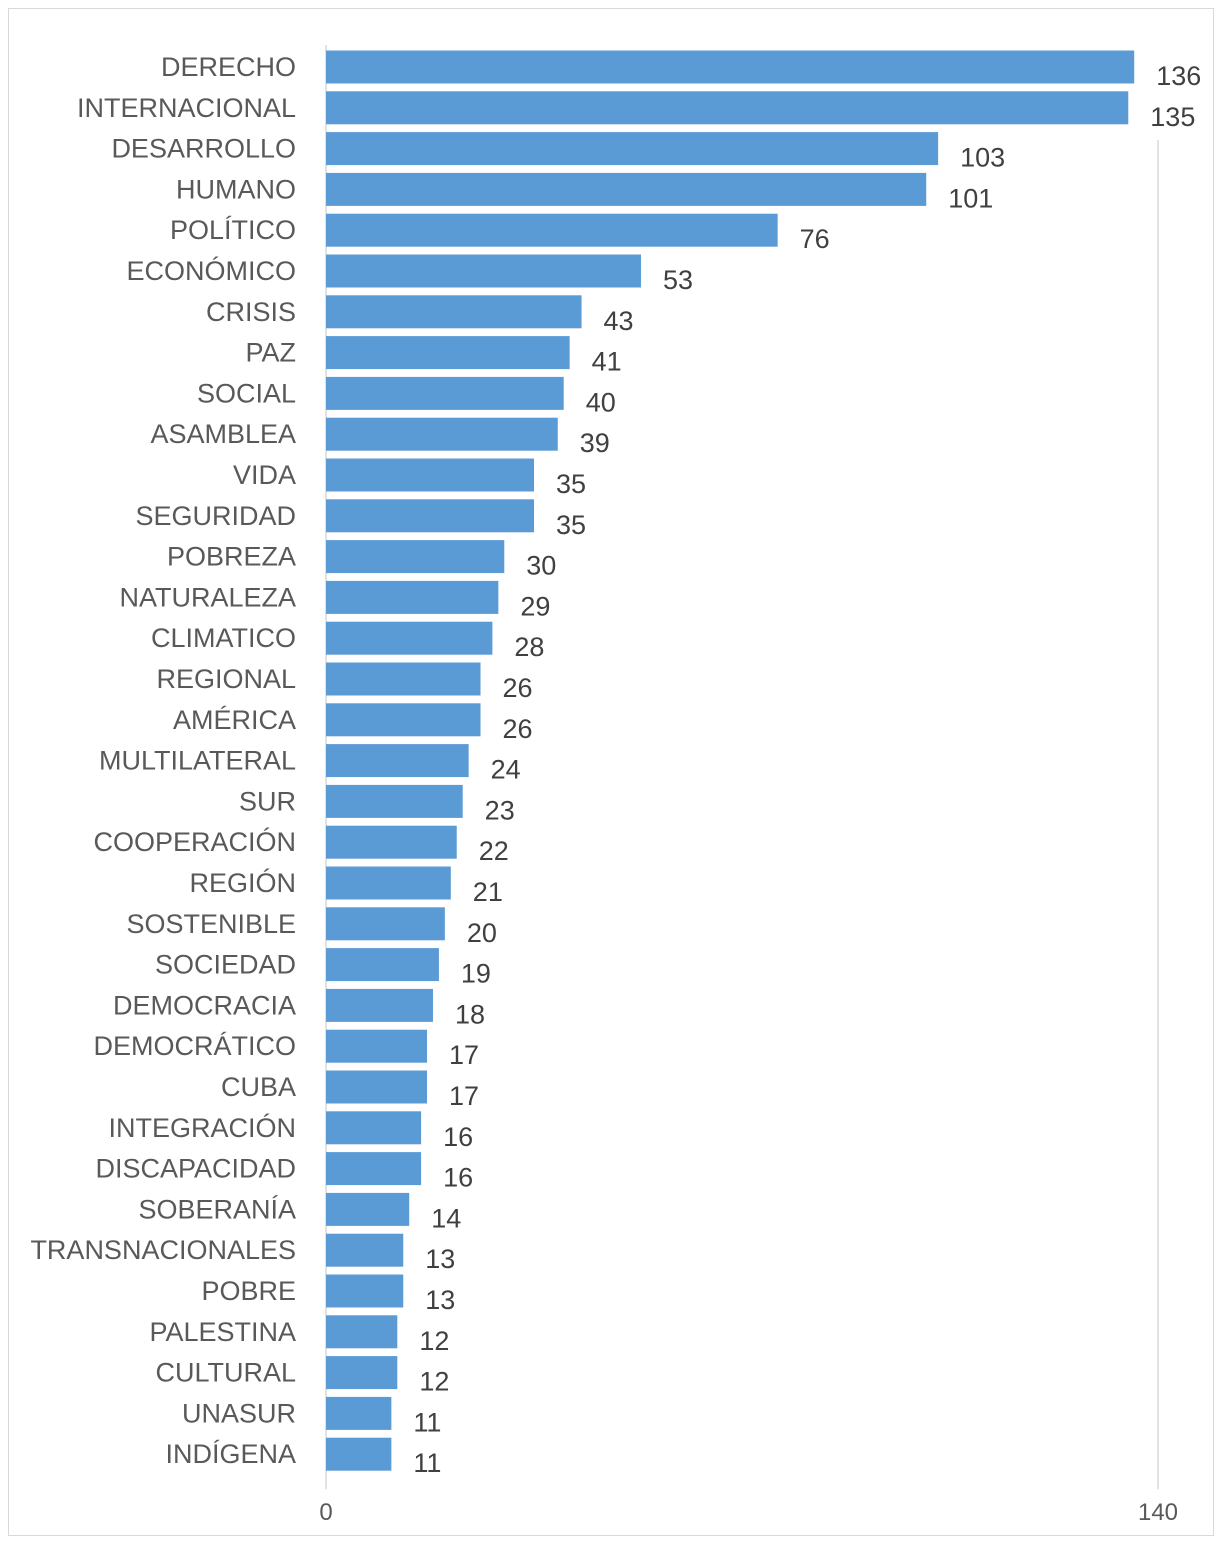 The width and height of the screenshot is (1224, 1544). I want to click on category-label: HUMANO, so click(236, 189).